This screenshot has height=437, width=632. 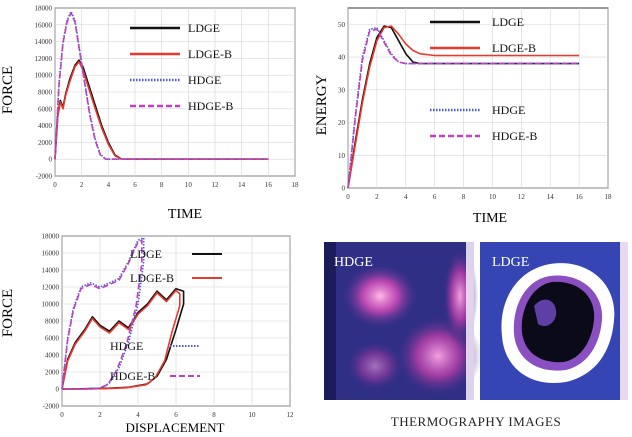 What do you see at coordinates (510, 262) in the screenshot?
I see `ldge-image-label: LDGE` at bounding box center [510, 262].